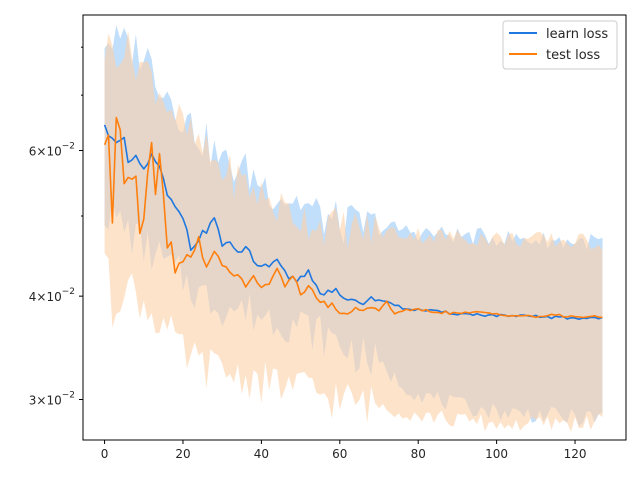  Describe the element at coordinates (575, 454) in the screenshot. I see `x-tick-label: 120` at that location.